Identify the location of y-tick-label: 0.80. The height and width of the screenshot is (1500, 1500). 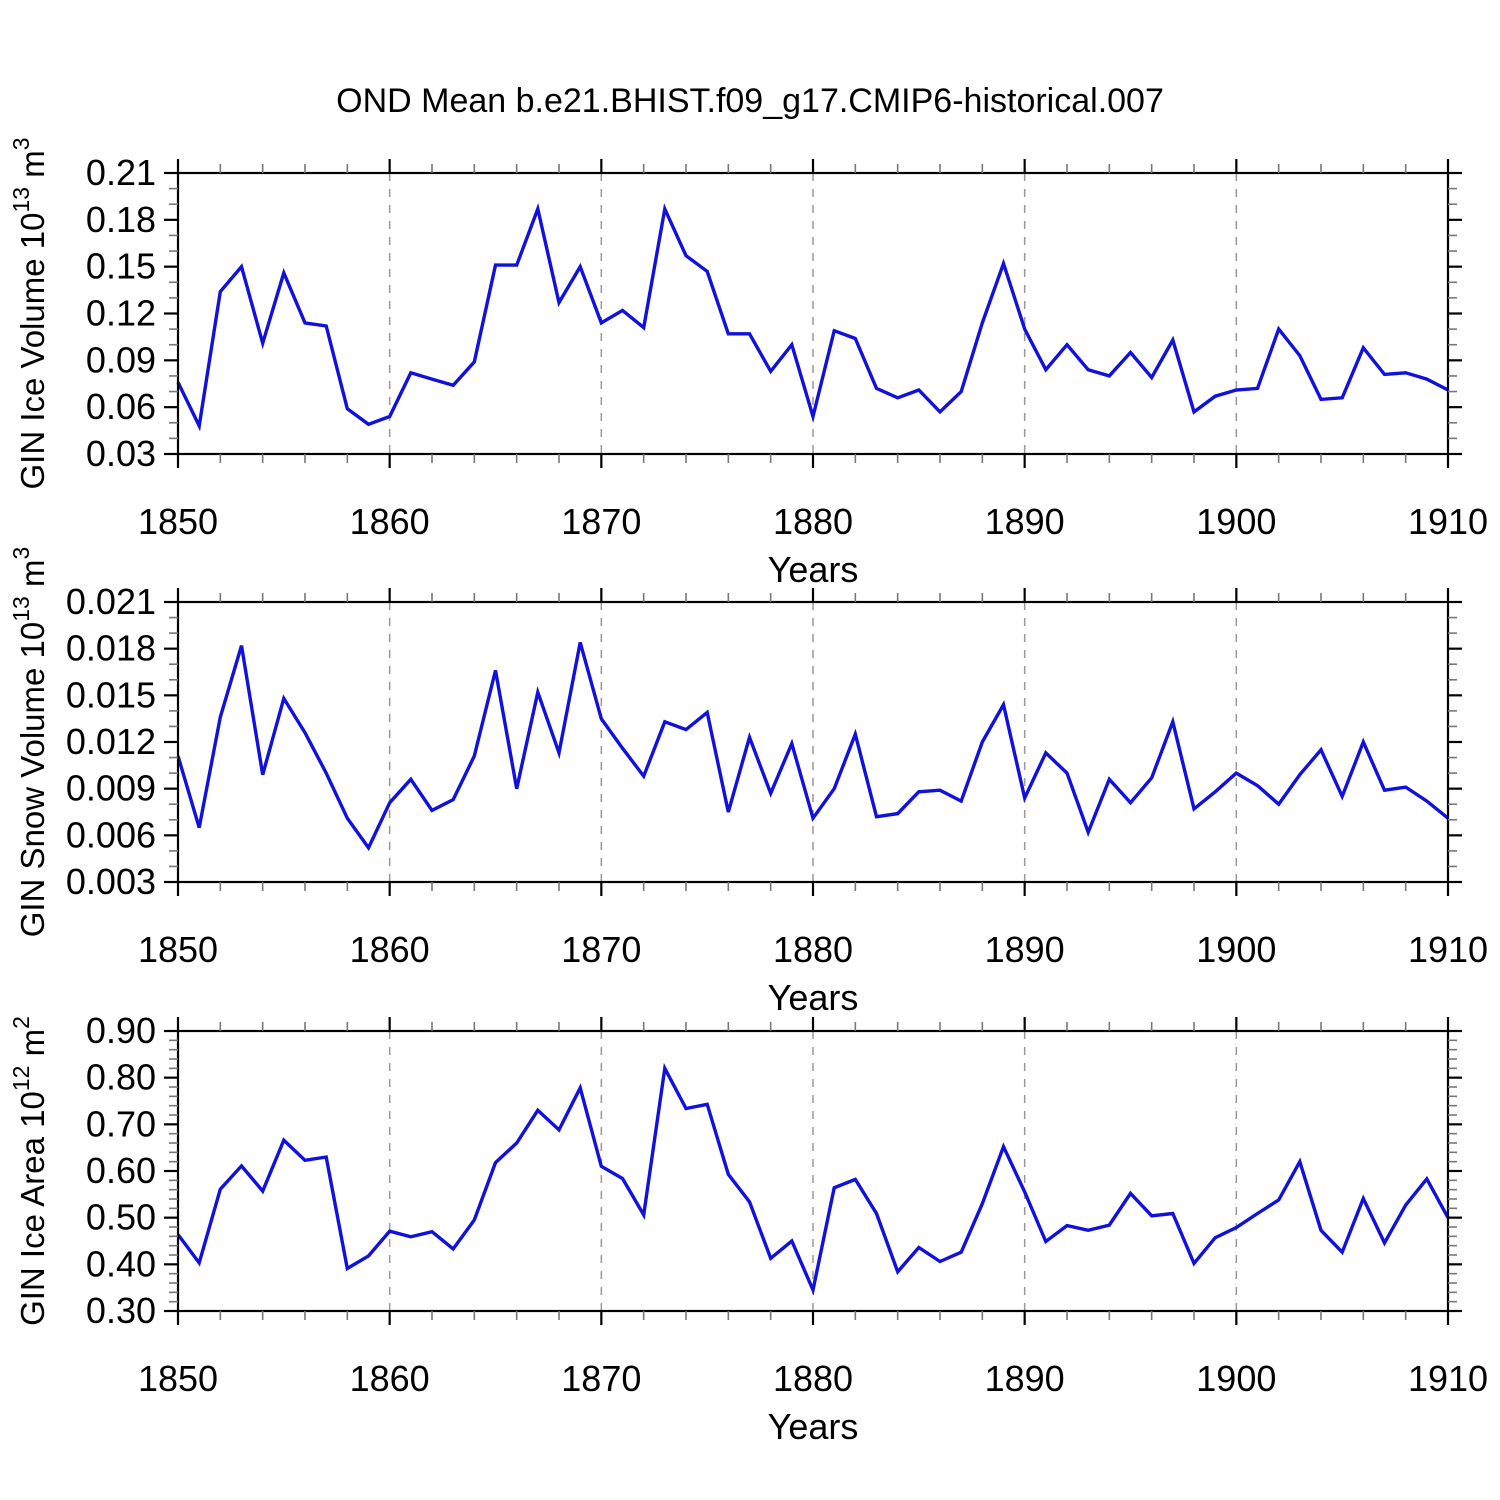
(121, 1077).